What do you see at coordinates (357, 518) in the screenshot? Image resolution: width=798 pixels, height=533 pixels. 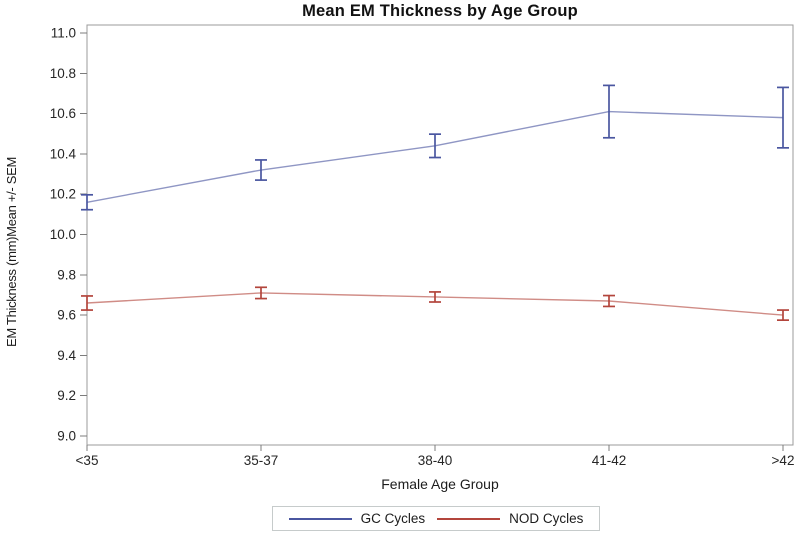 I see `legend-item-gc-cycles: GC Cycles` at bounding box center [357, 518].